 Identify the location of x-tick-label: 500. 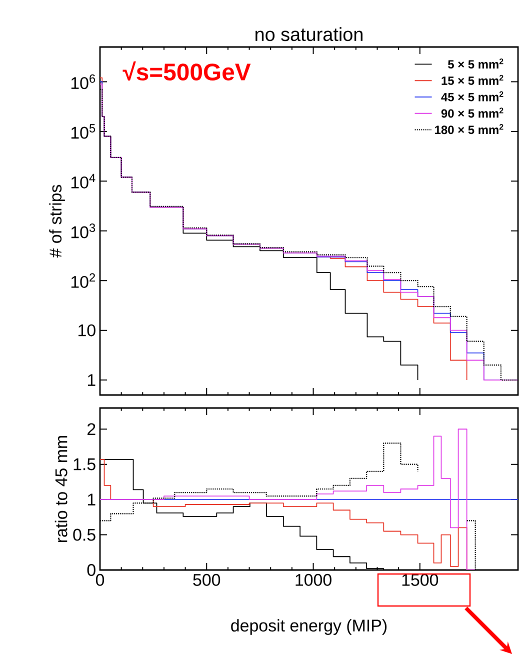
(206, 580).